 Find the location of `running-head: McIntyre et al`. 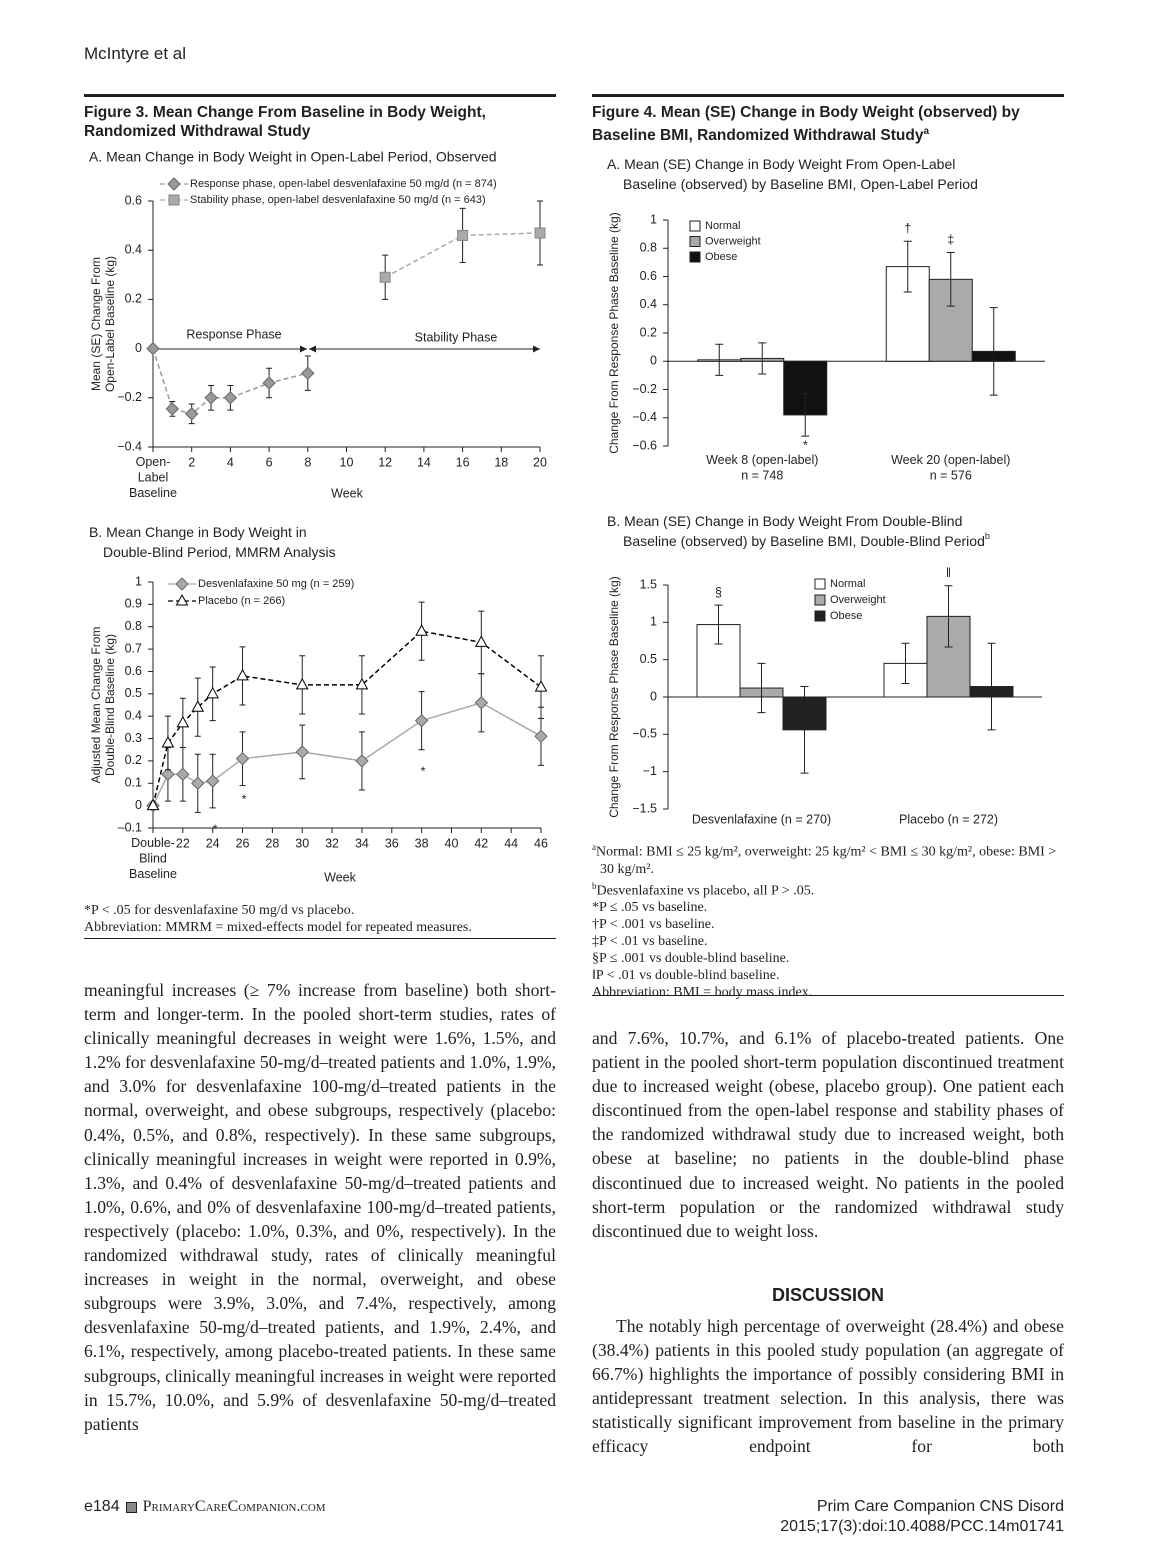

running-head: McIntyre et al is located at coordinates (135, 53).